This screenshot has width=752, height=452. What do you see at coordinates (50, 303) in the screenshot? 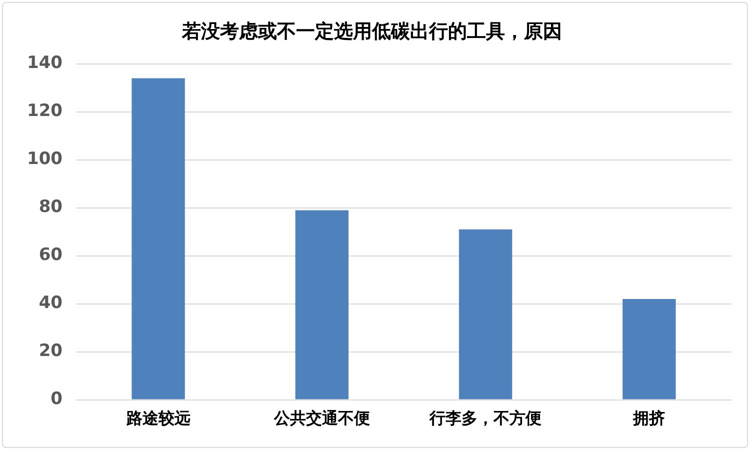
I see `y-tick-label: 40` at bounding box center [50, 303].